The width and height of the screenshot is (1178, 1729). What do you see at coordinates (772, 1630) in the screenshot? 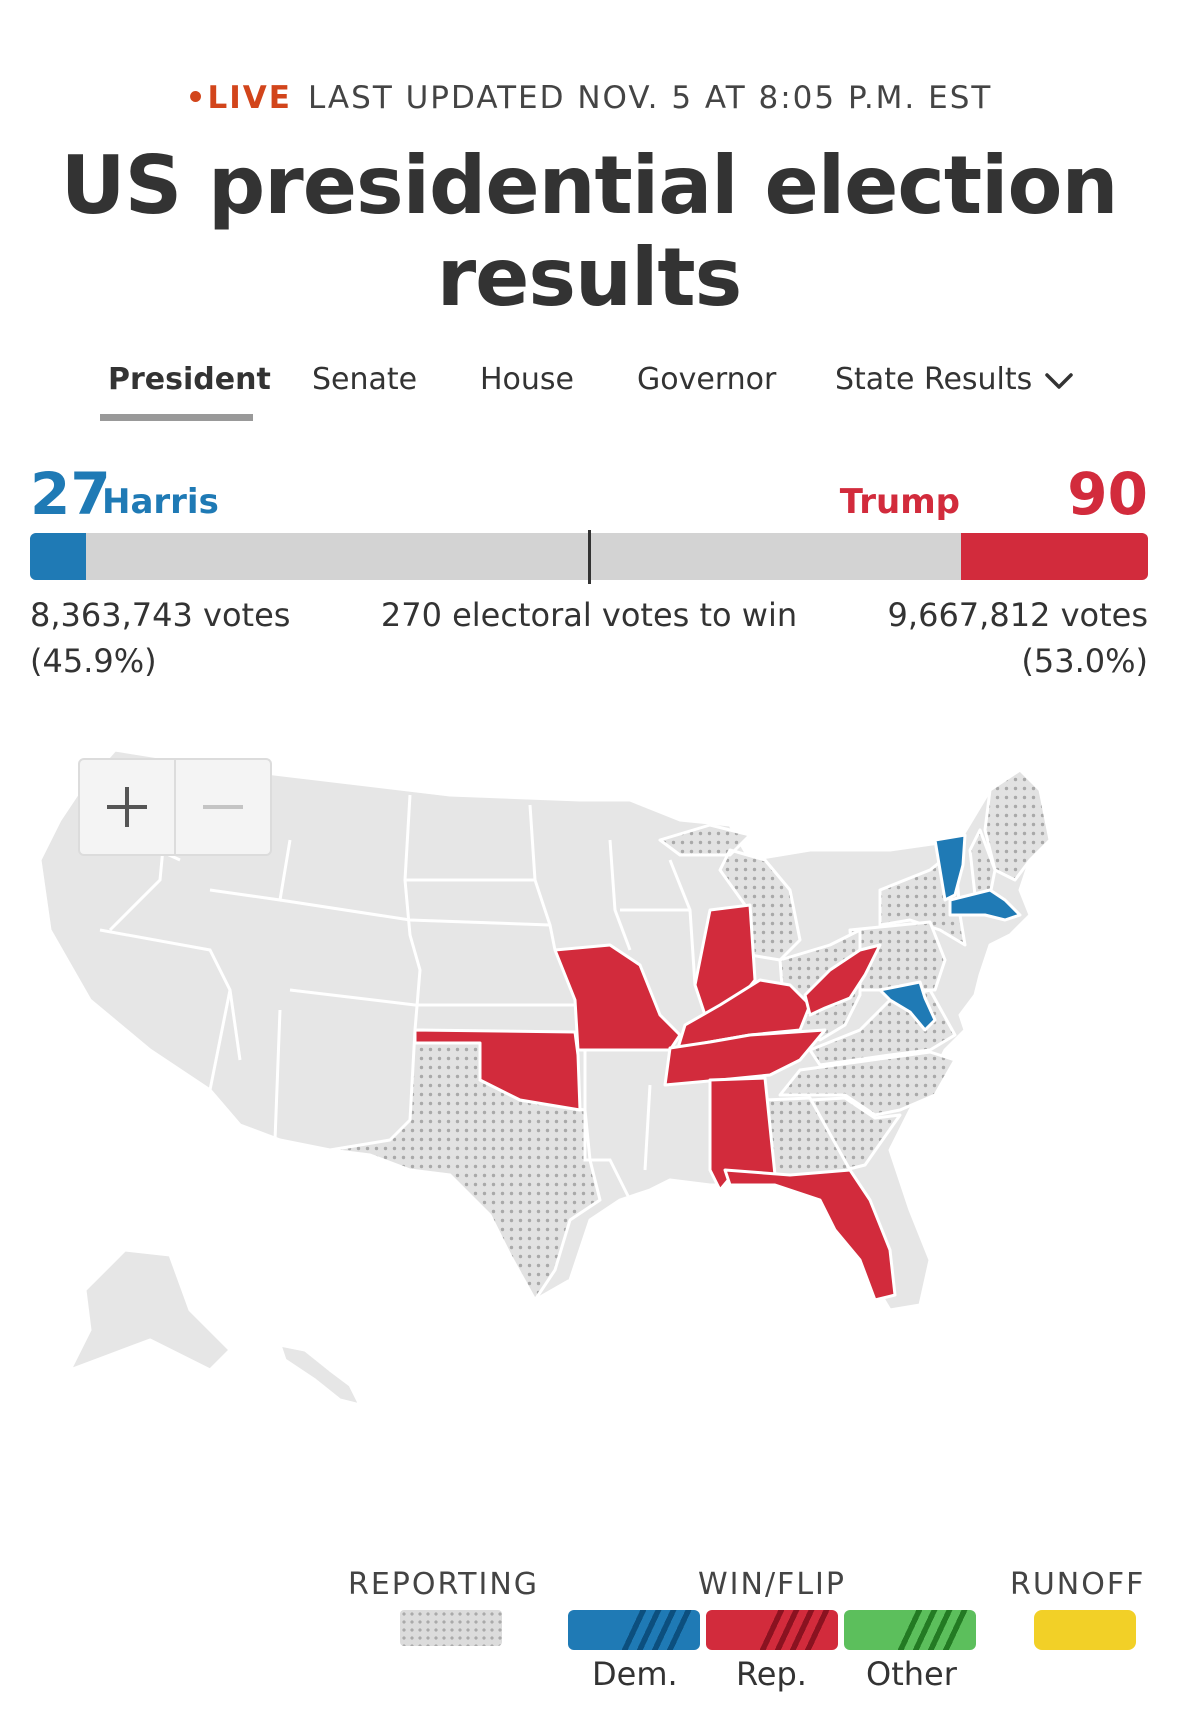
I see `legend-rep-swatch` at bounding box center [772, 1630].